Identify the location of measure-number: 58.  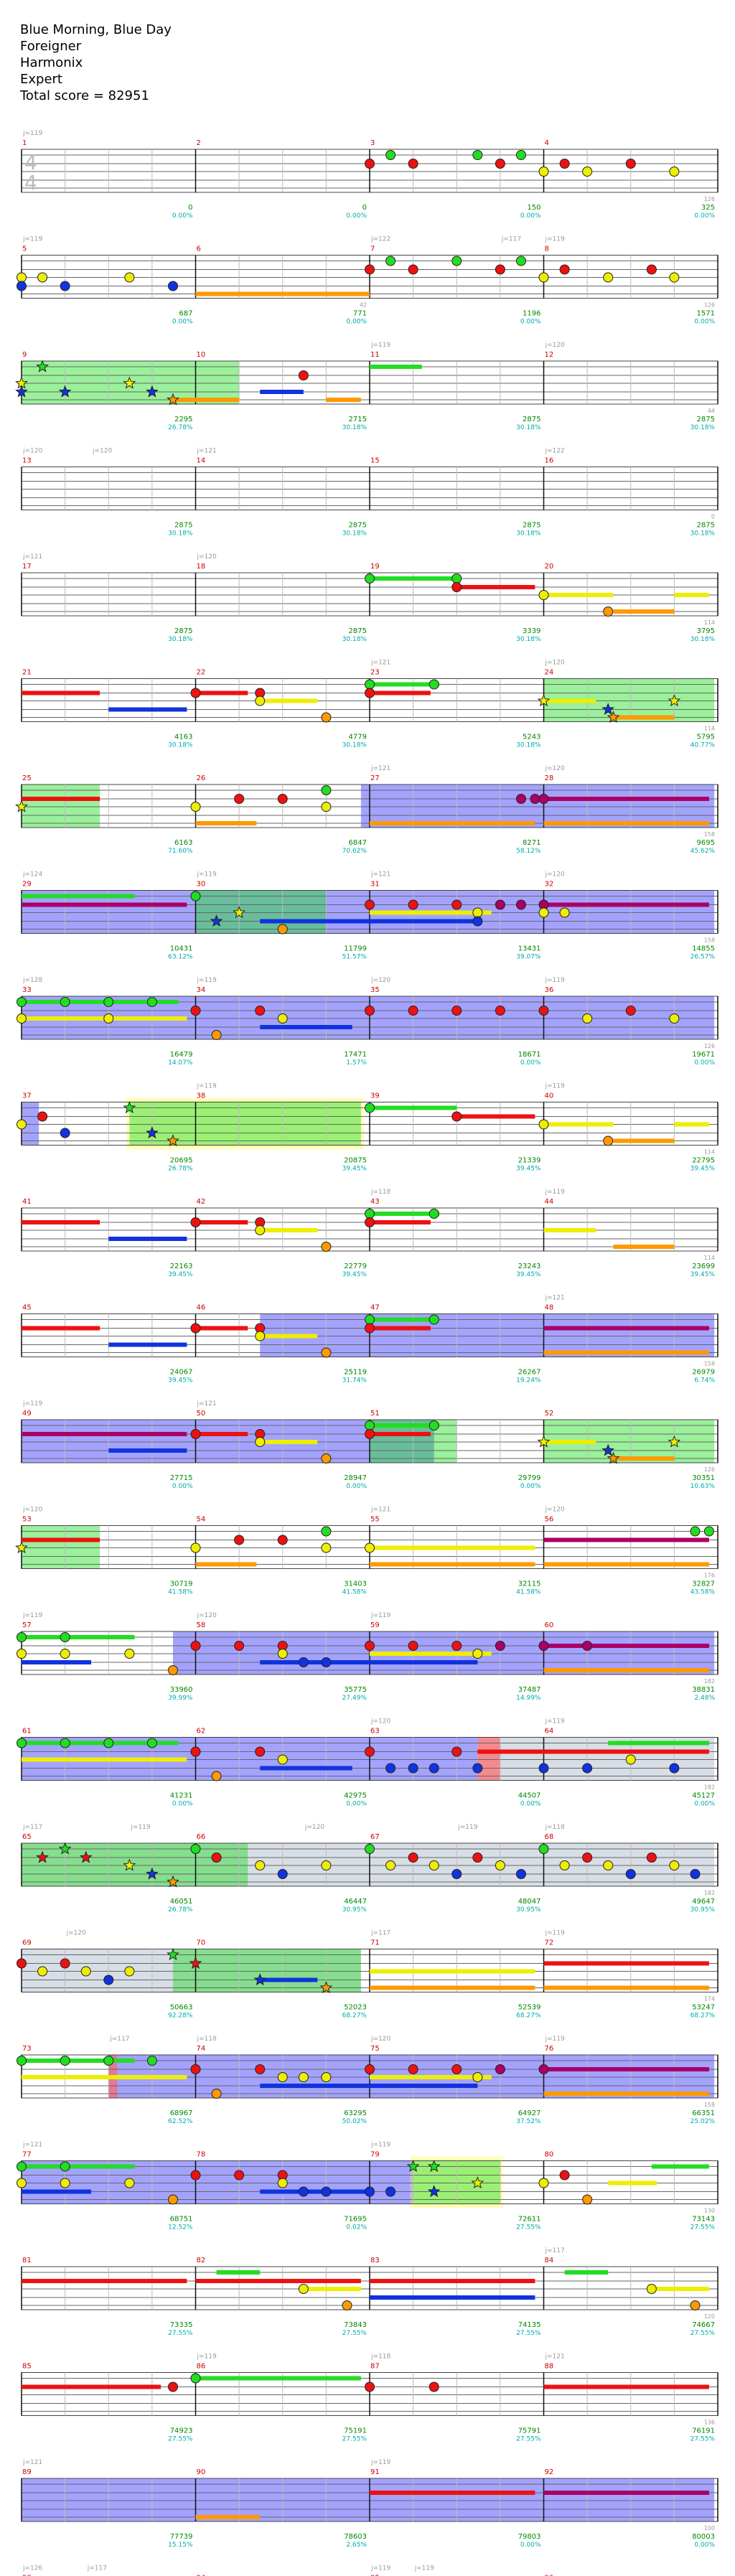
(201, 1625).